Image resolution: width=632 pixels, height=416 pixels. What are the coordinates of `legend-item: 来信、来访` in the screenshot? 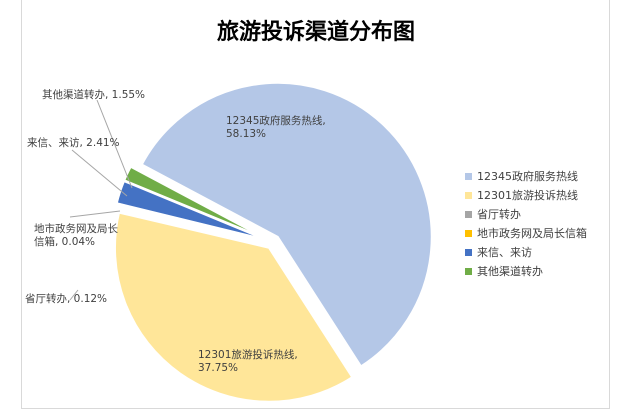 It's located at (504, 252).